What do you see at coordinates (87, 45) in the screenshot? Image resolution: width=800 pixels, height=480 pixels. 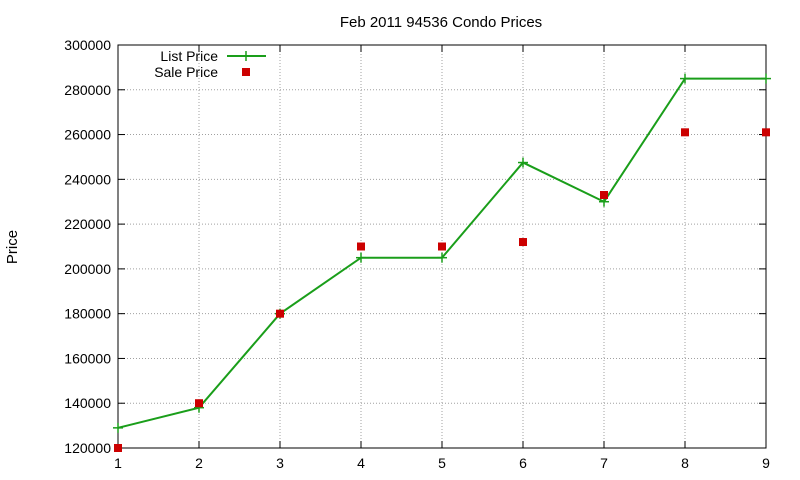 I see `y-tick-label: 300000` at bounding box center [87, 45].